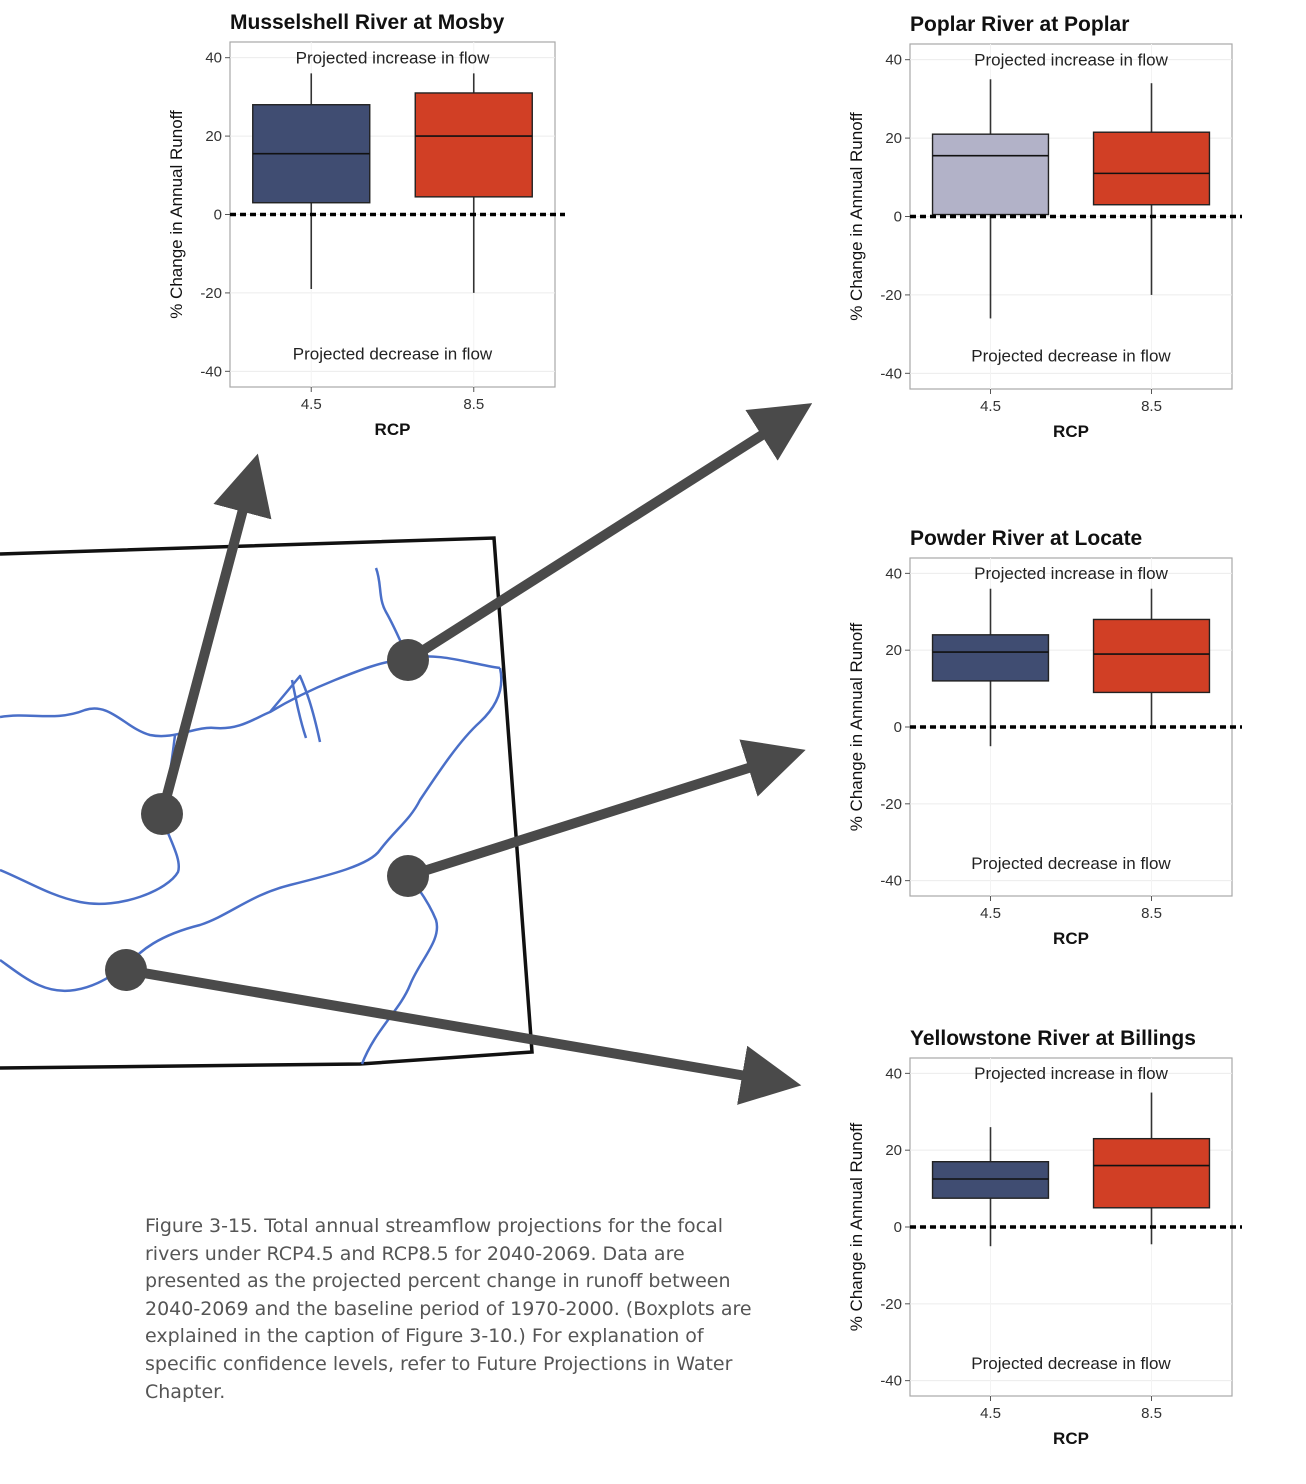 This screenshot has height=1484, width=1306. I want to click on arrow-yellowstone, so click(463, 1035).